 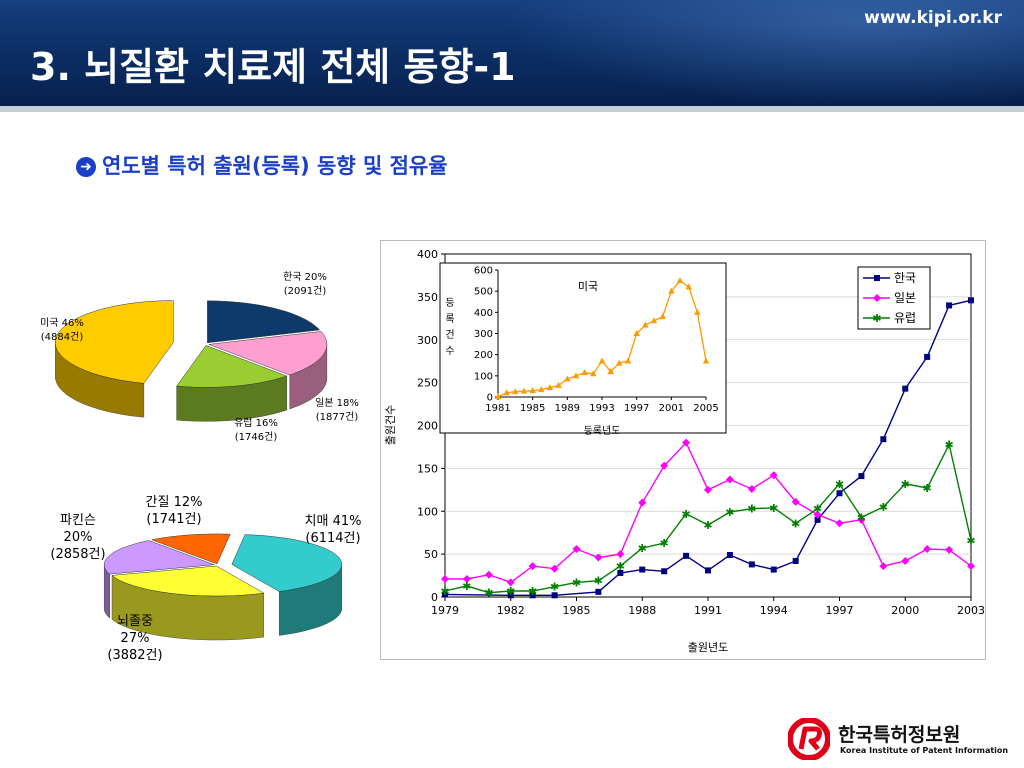 What do you see at coordinates (764, 53) in the screenshot?
I see `header-glow` at bounding box center [764, 53].